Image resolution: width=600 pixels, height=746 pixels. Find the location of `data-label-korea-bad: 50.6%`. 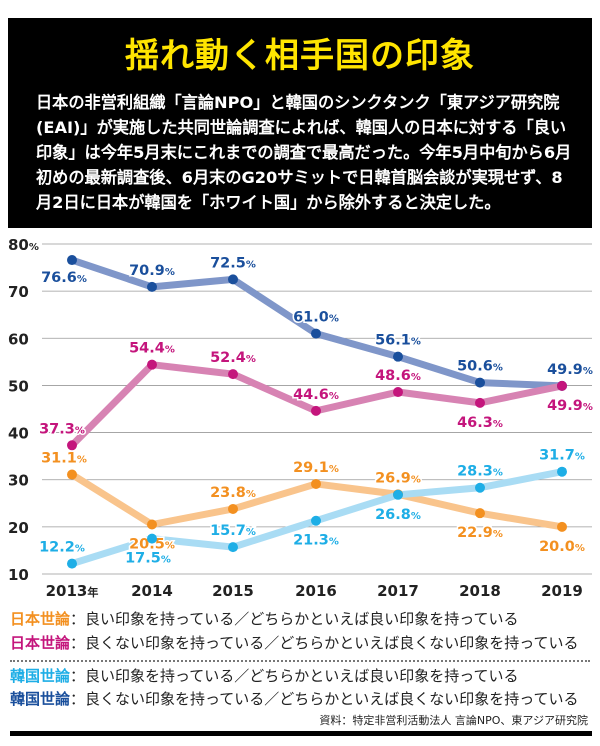

data-label-korea-bad: 50.6% is located at coordinates (480, 367).